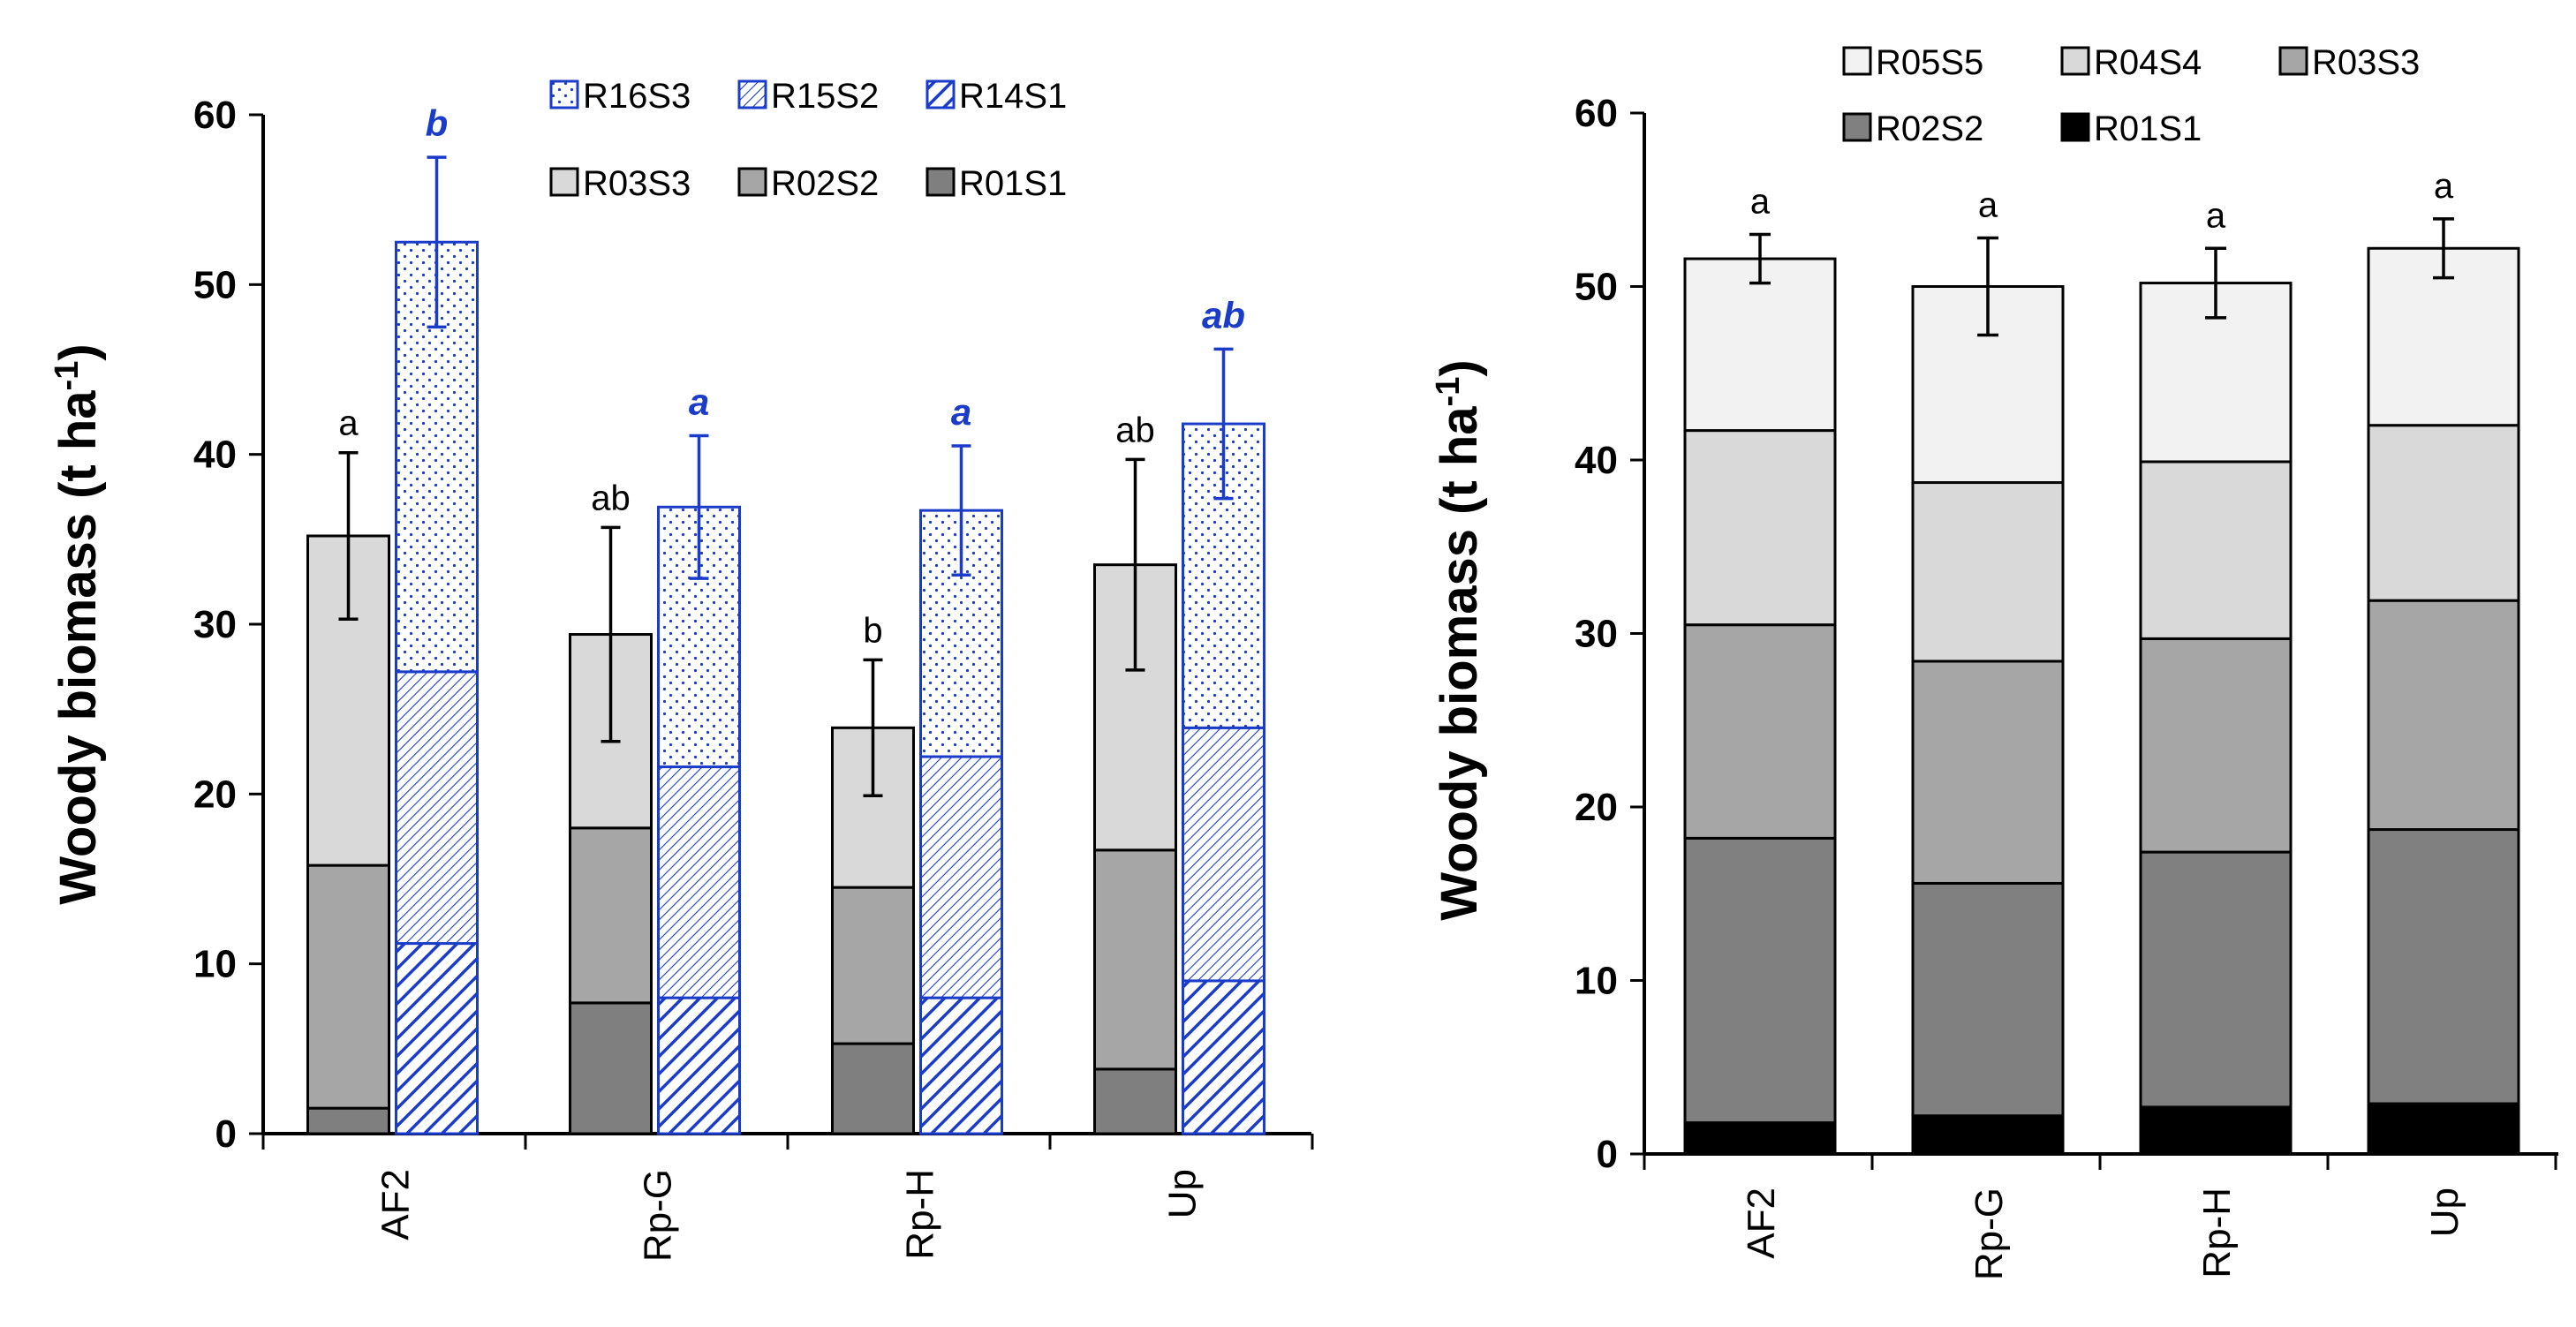 Image resolution: width=2576 pixels, height=1327 pixels. I want to click on left-y-tick-label: 10, so click(215, 964).